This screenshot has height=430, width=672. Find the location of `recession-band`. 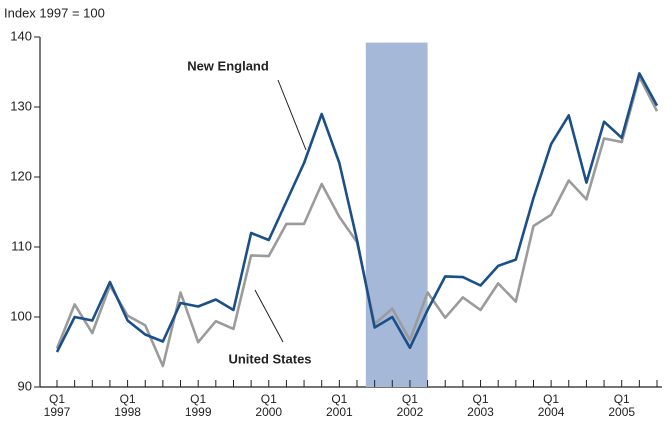

recession-band is located at coordinates (396, 214).